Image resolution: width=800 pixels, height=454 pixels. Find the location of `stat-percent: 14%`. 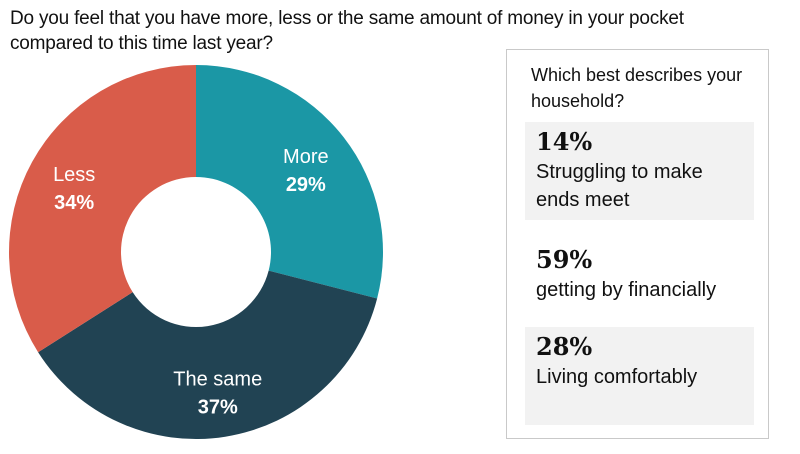

stat-percent: 14% is located at coordinates (564, 141).